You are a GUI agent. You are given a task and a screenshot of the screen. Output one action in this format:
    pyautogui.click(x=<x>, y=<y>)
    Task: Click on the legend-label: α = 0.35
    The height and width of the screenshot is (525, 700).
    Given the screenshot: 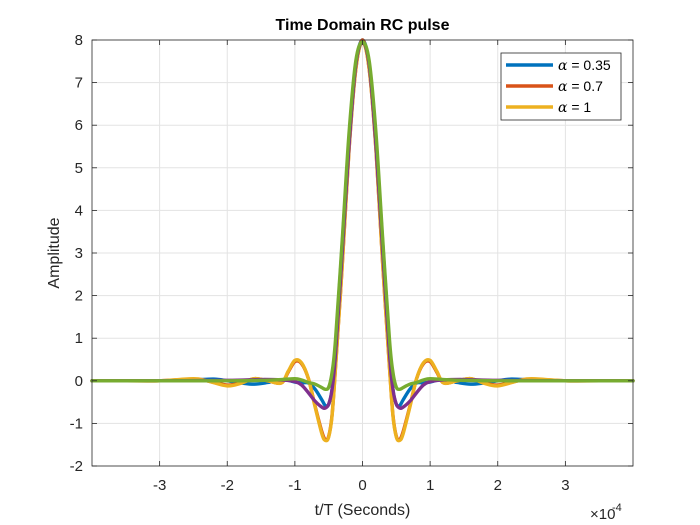 What is the action you would take?
    pyautogui.click(x=584, y=65)
    